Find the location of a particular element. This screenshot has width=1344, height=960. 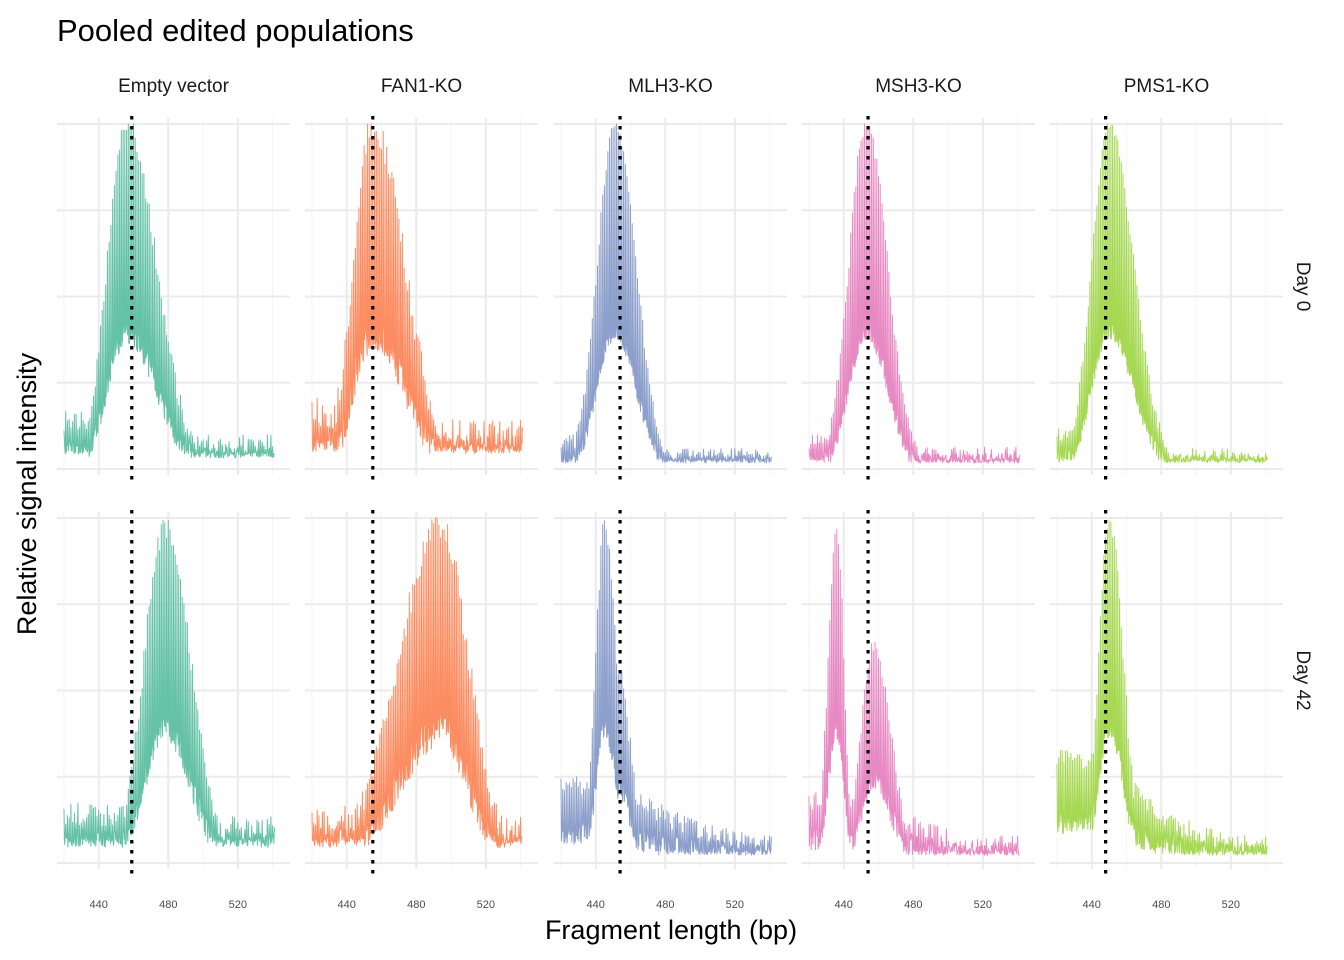

facet-label-4: PMS1-KO is located at coordinates (1167, 86).